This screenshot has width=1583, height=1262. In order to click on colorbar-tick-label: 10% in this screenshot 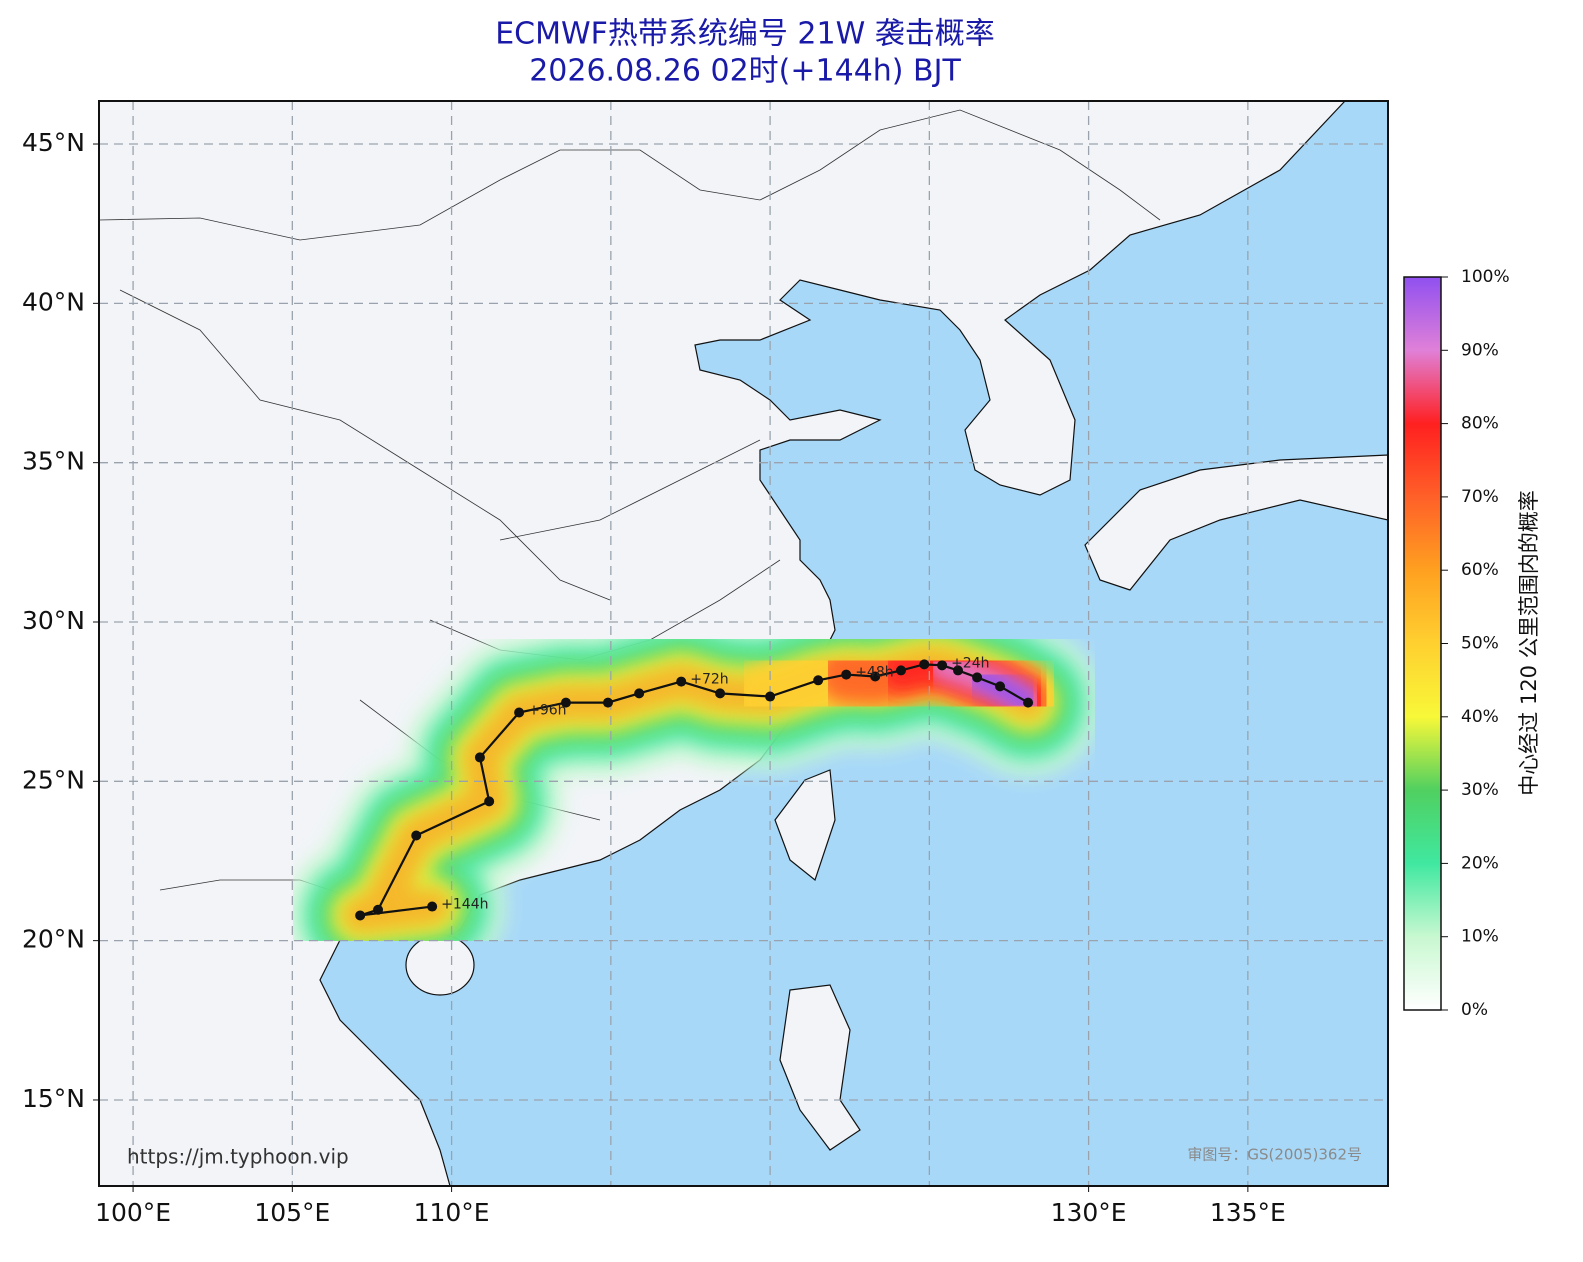, I will do `click(1480, 937)`.